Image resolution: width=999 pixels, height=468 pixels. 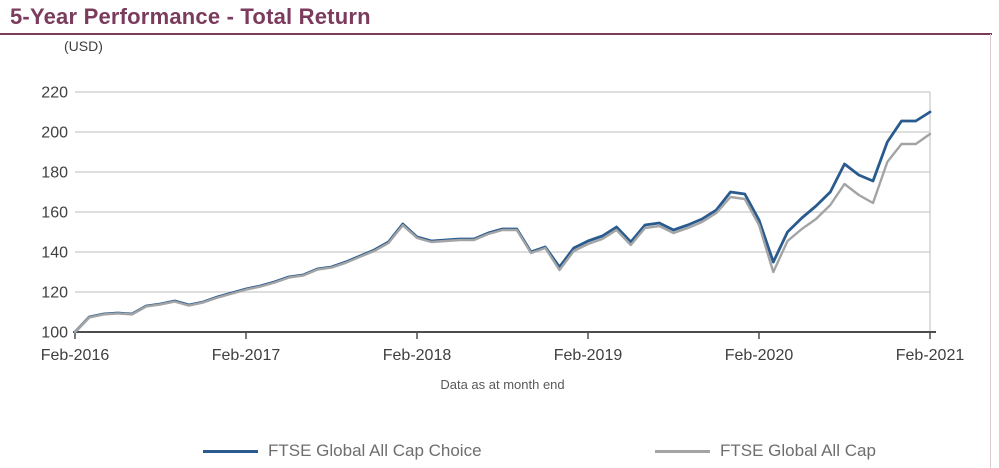 I want to click on x-tick-label-Feb-2021: Feb-2021, so click(x=930, y=355).